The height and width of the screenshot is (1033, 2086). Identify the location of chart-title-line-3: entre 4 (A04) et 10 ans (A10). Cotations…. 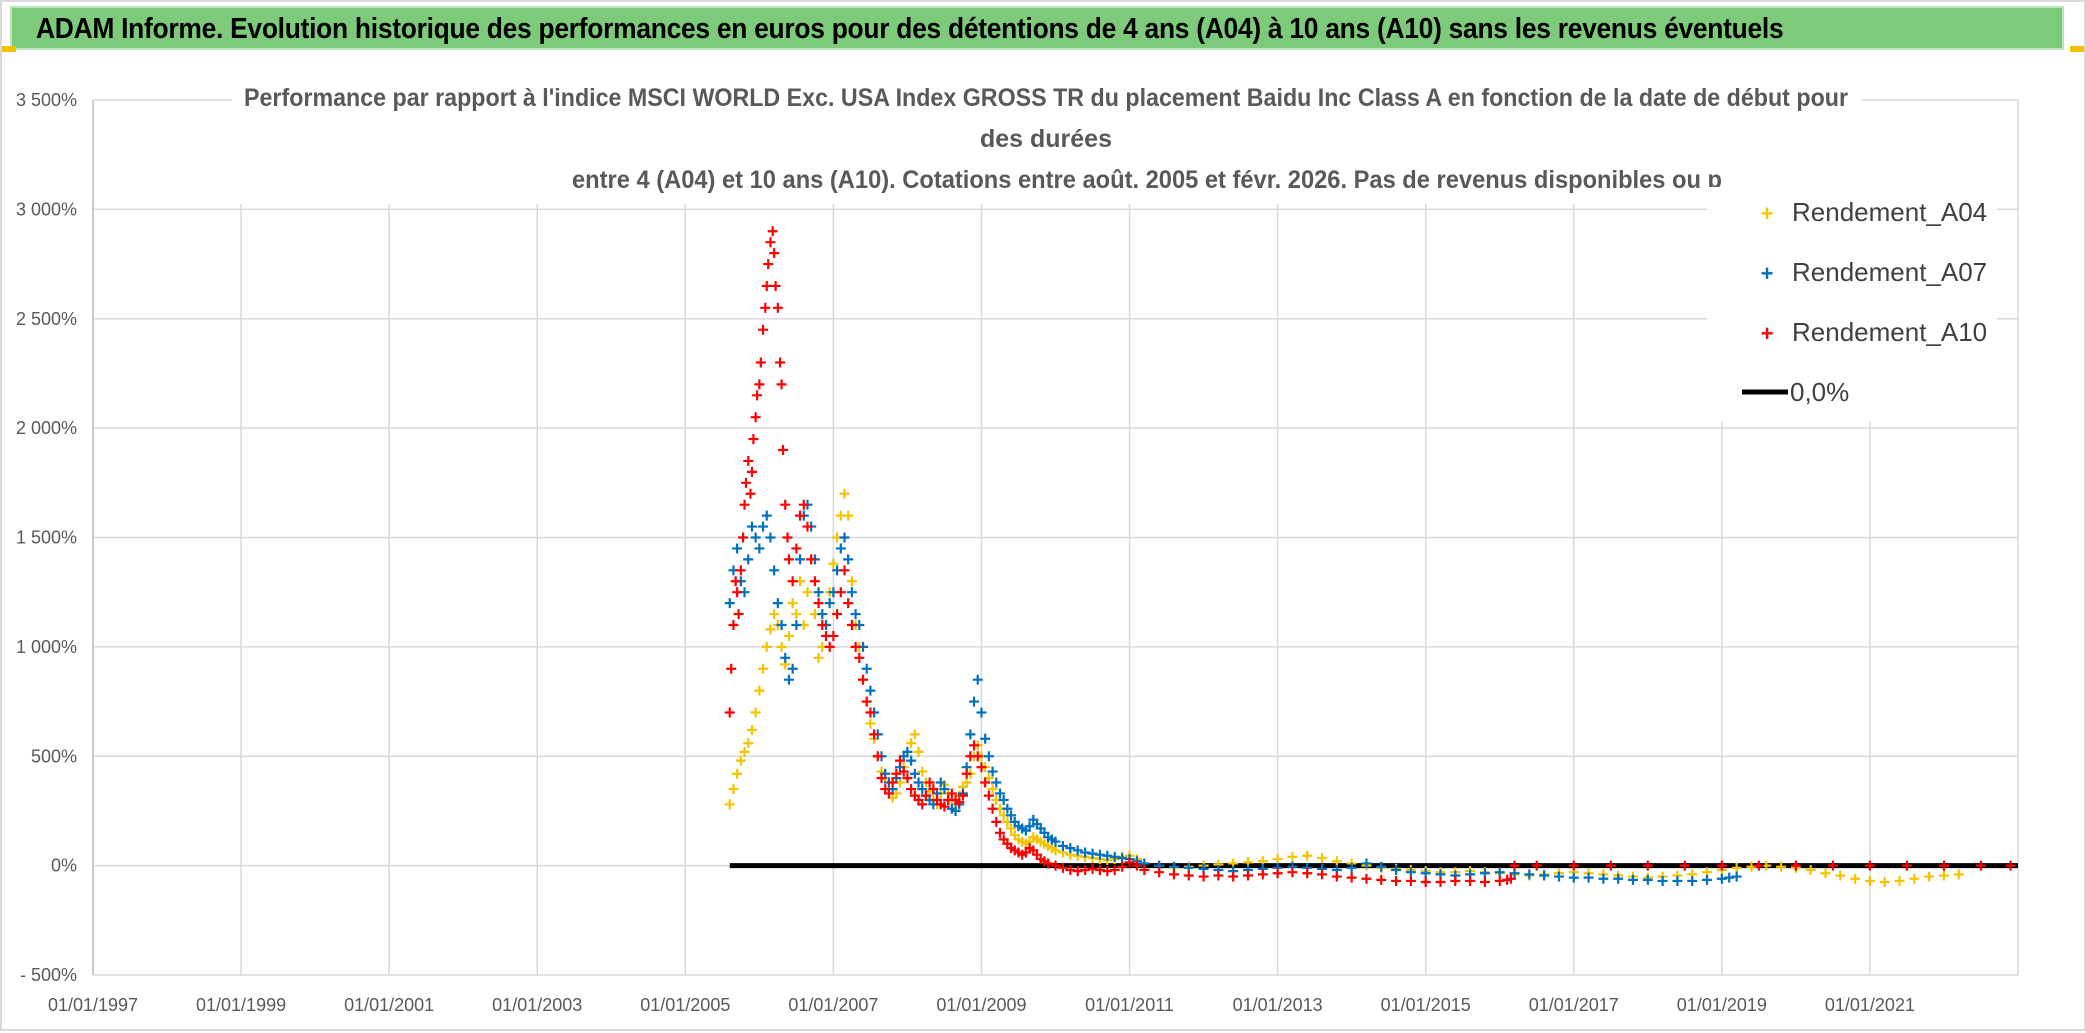
(1147, 180).